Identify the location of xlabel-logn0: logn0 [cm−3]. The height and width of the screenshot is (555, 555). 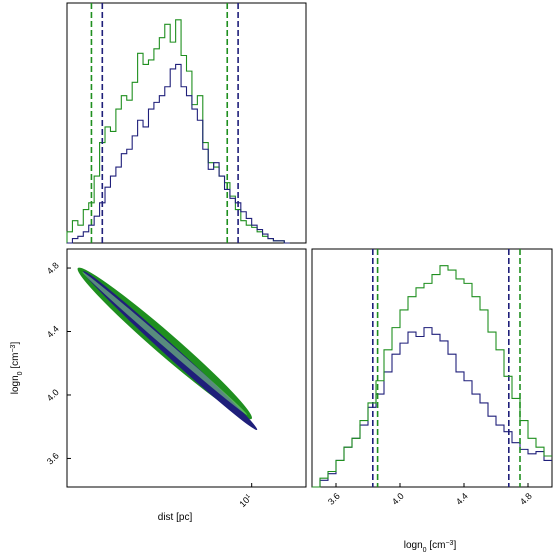
(430, 547).